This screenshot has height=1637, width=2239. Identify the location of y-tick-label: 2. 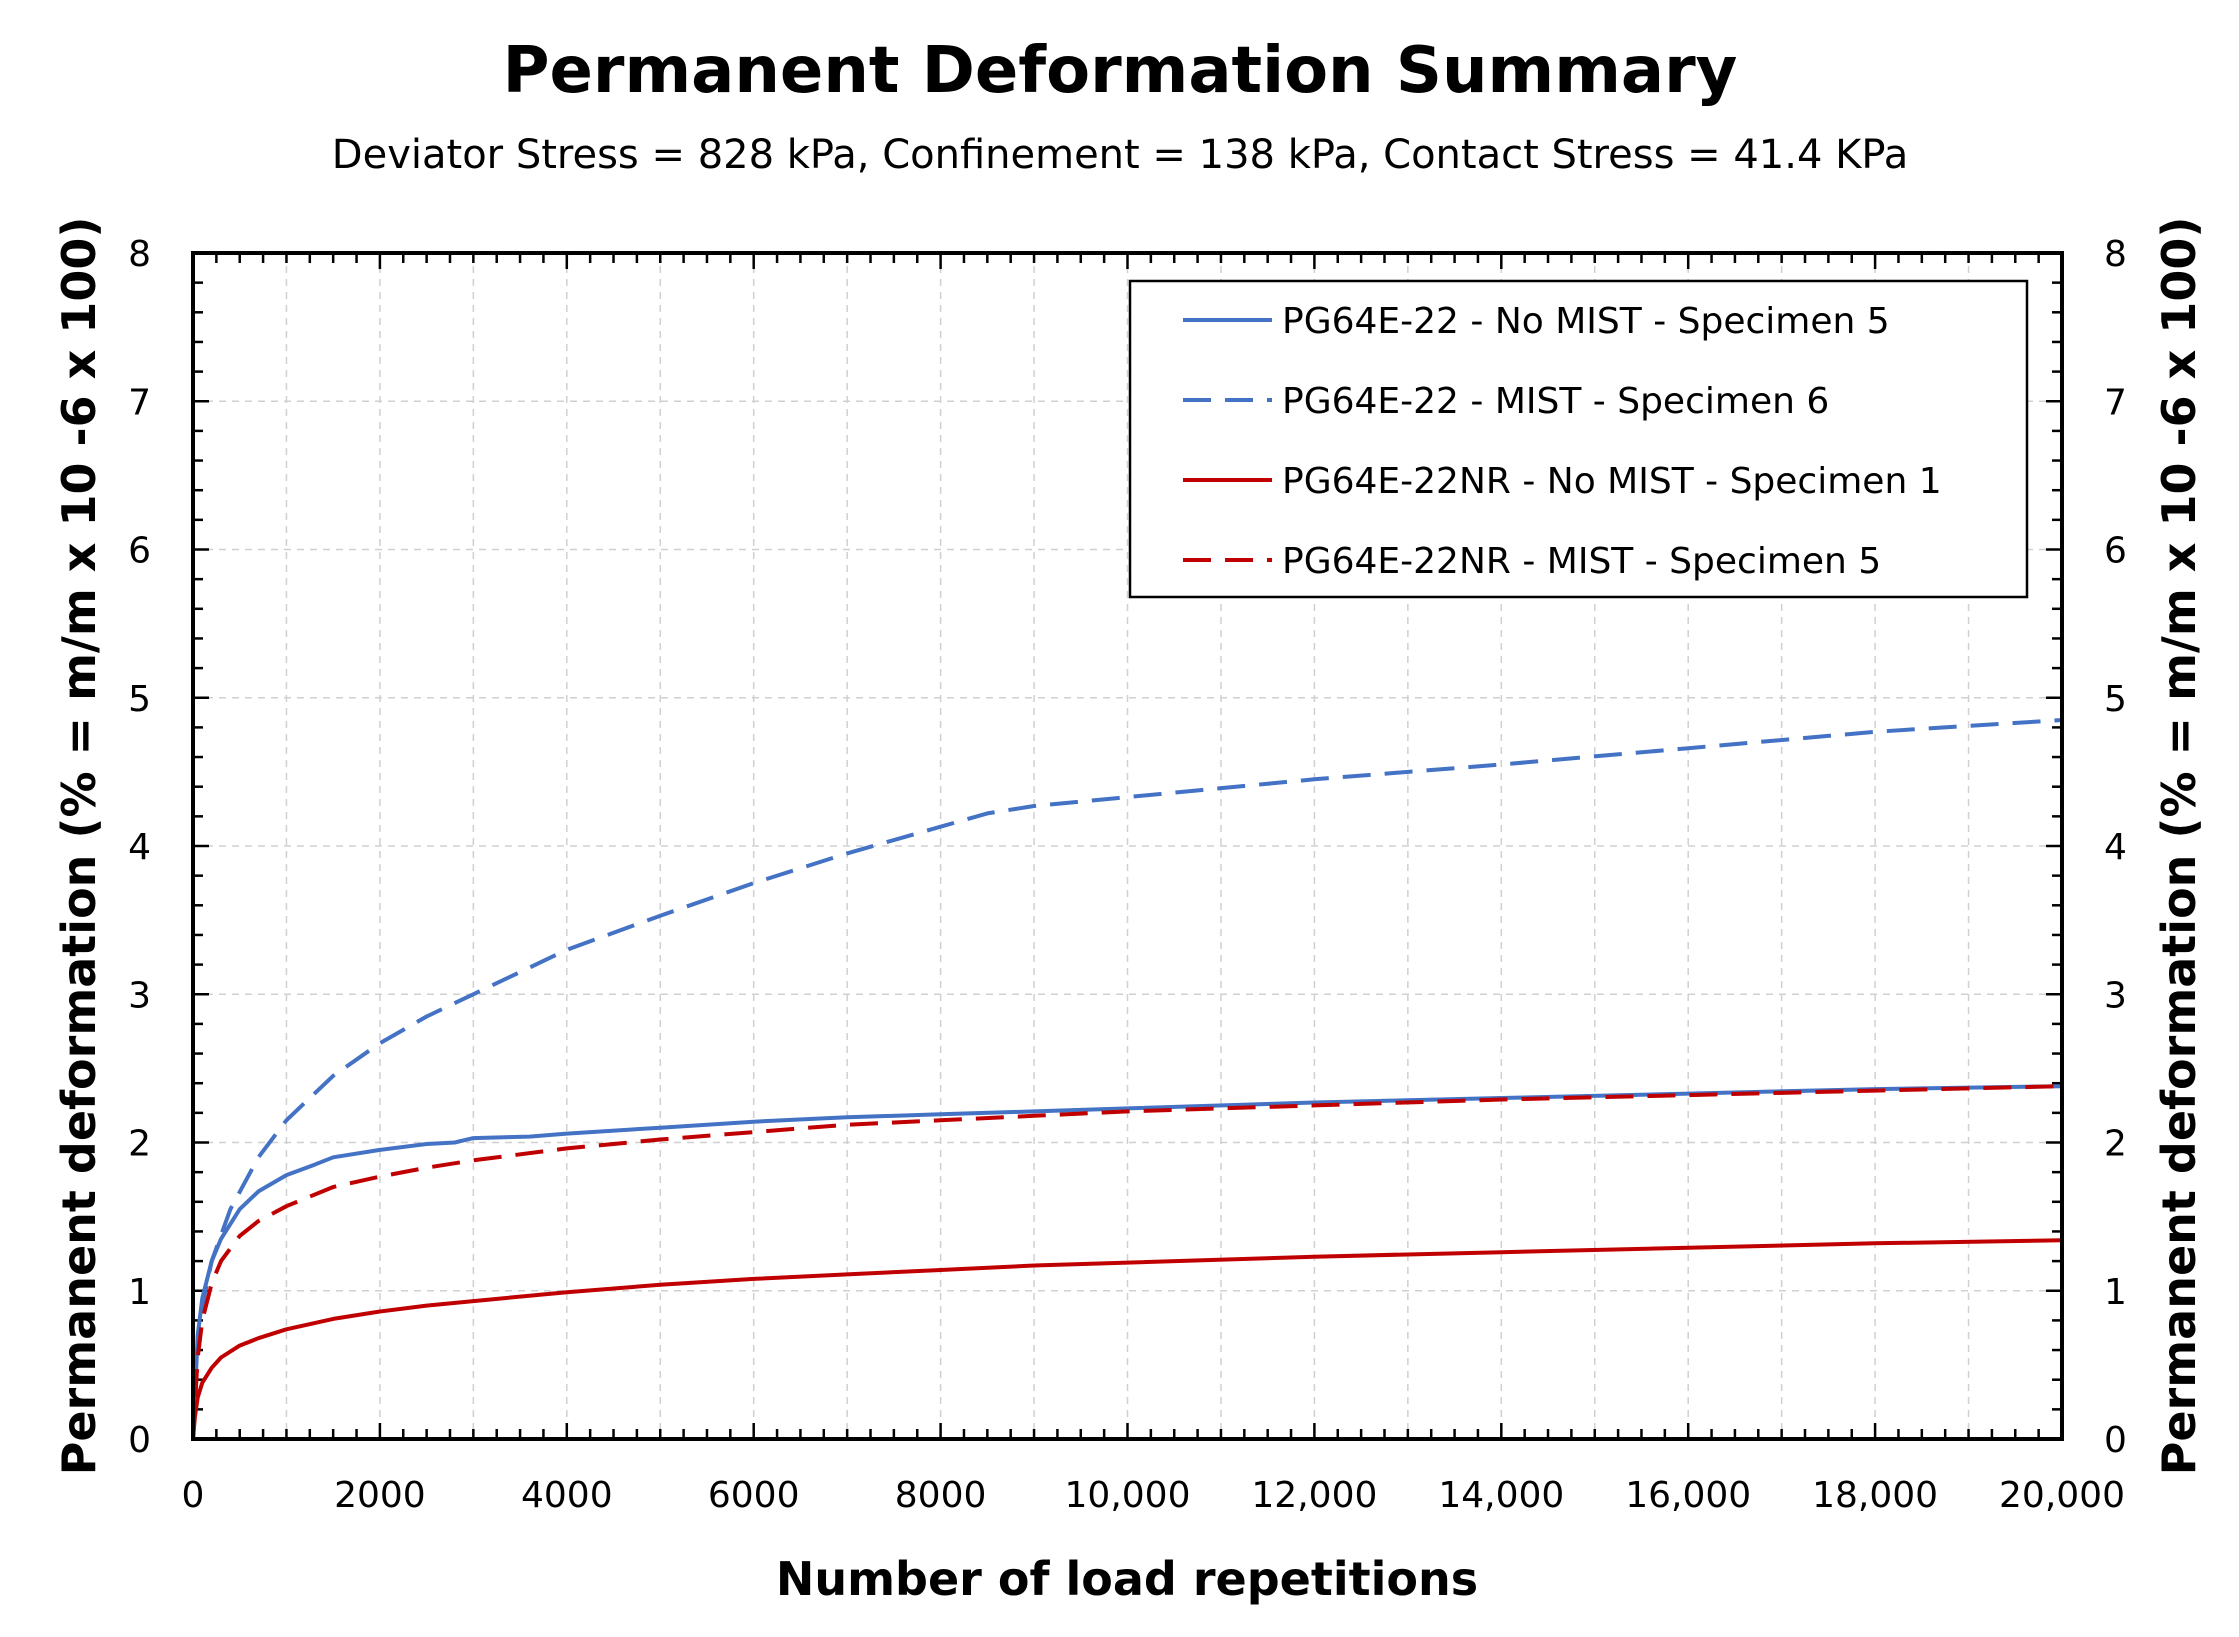
(139, 1144).